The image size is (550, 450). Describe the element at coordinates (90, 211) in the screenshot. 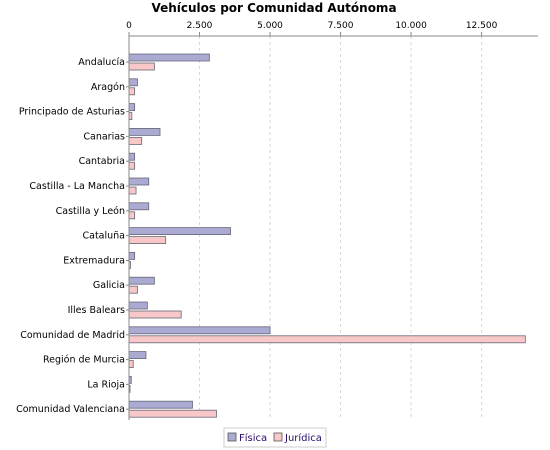

I see `category-label-castilla-y-leon: Castilla y León` at that location.